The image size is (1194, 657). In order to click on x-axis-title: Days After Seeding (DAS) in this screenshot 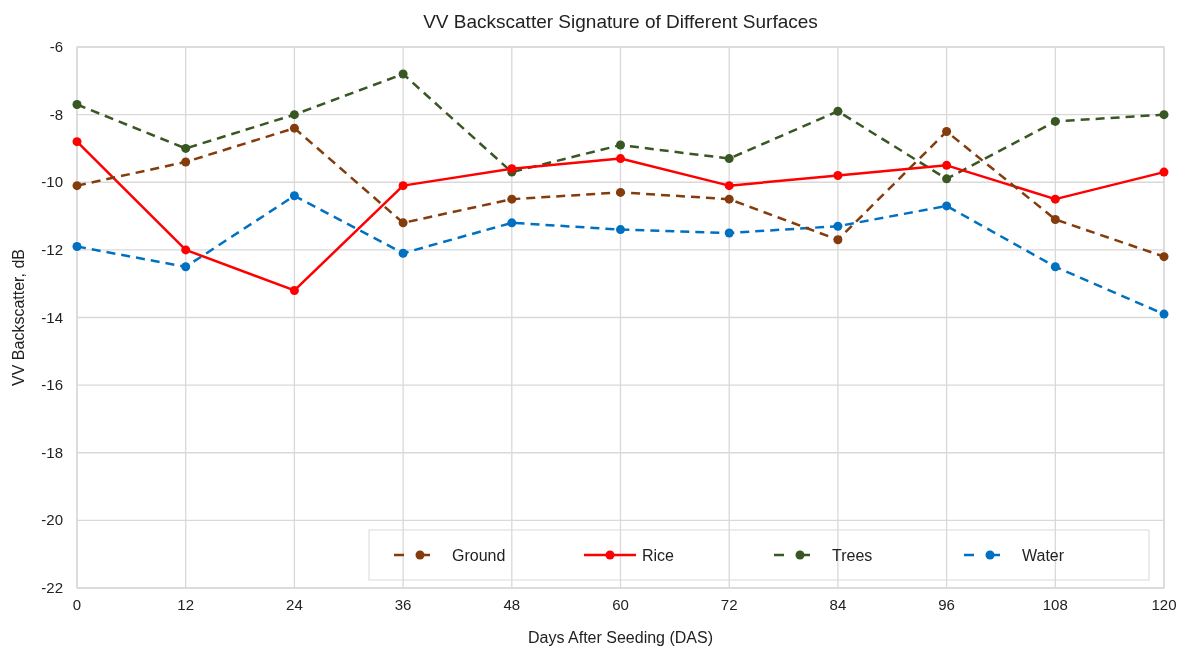, I will do `click(620, 637)`.